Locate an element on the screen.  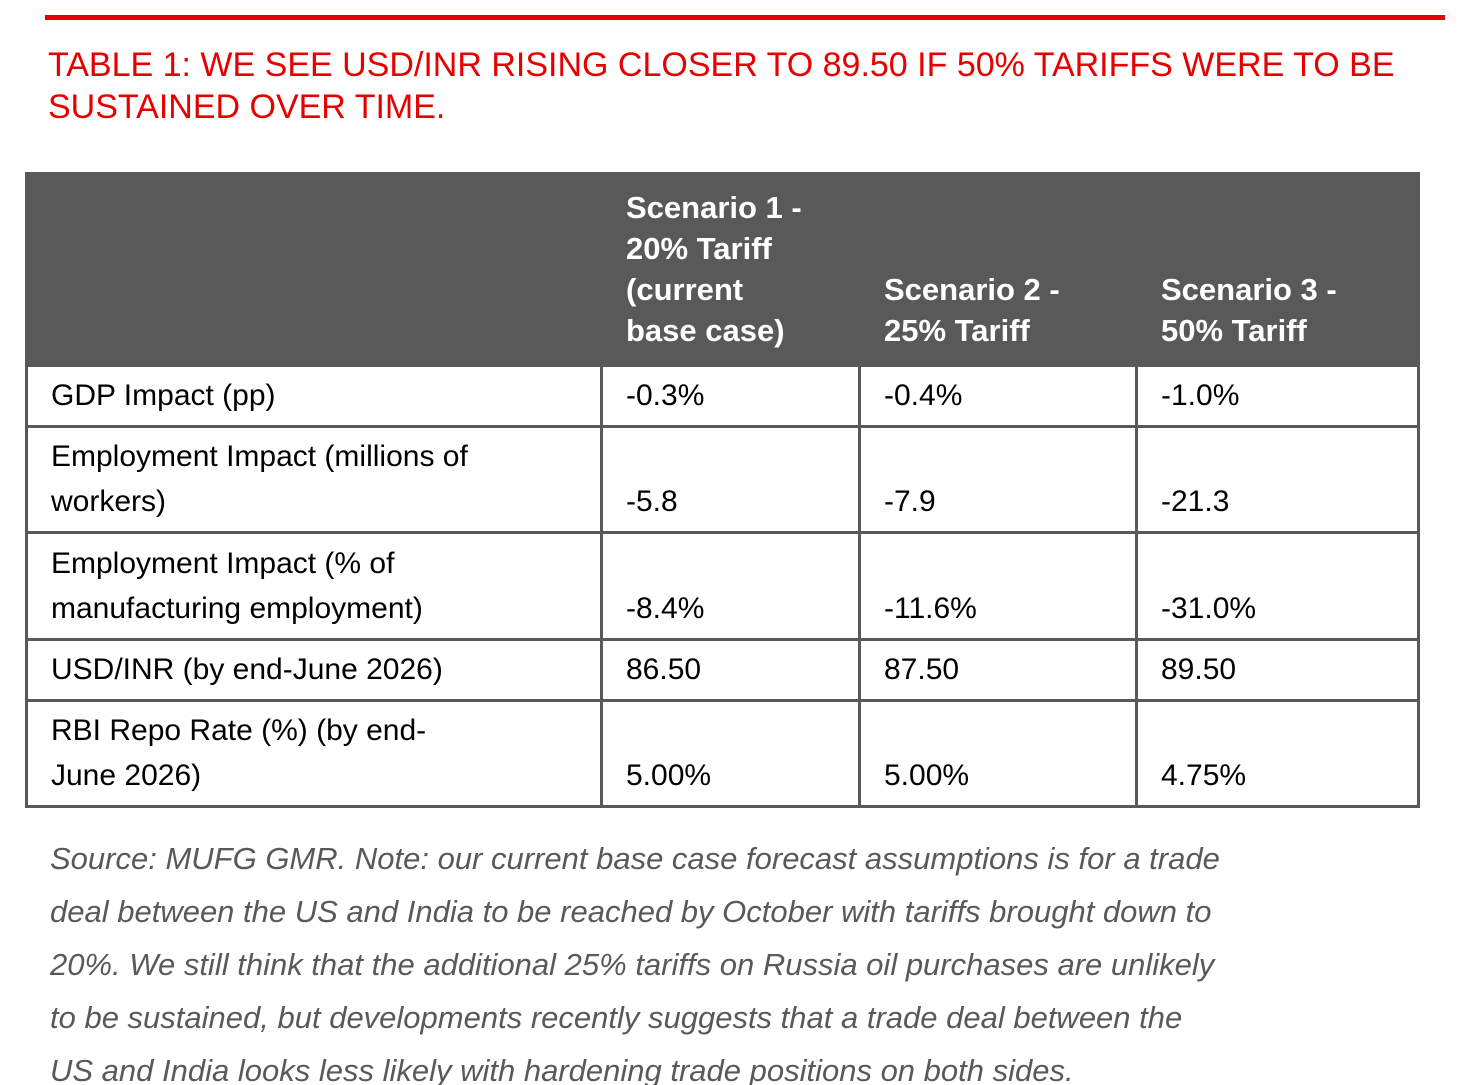
cell-value: 87.50 is located at coordinates (998, 670).